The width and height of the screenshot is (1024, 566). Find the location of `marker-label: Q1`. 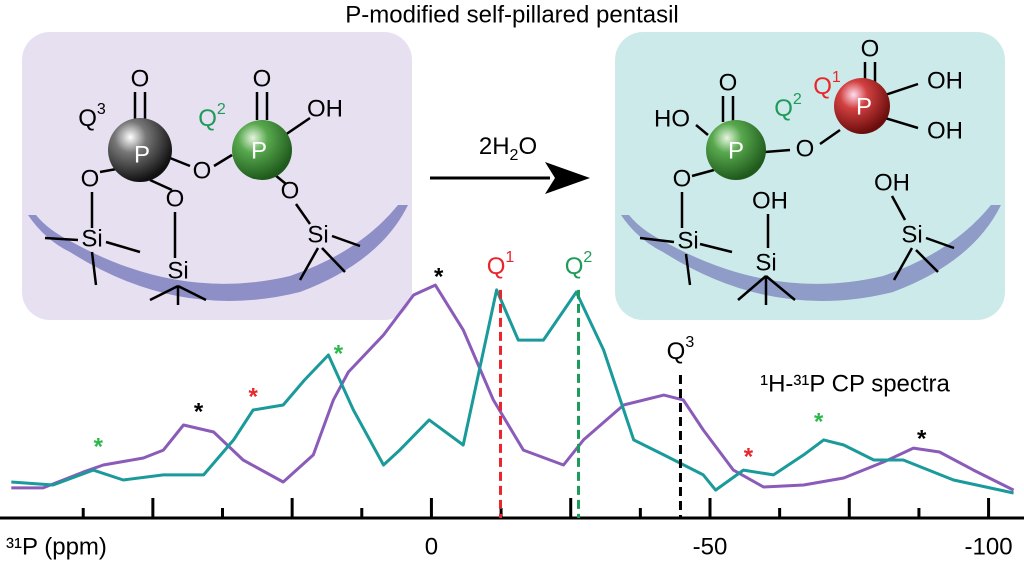

marker-label: Q1 is located at coordinates (501, 264).